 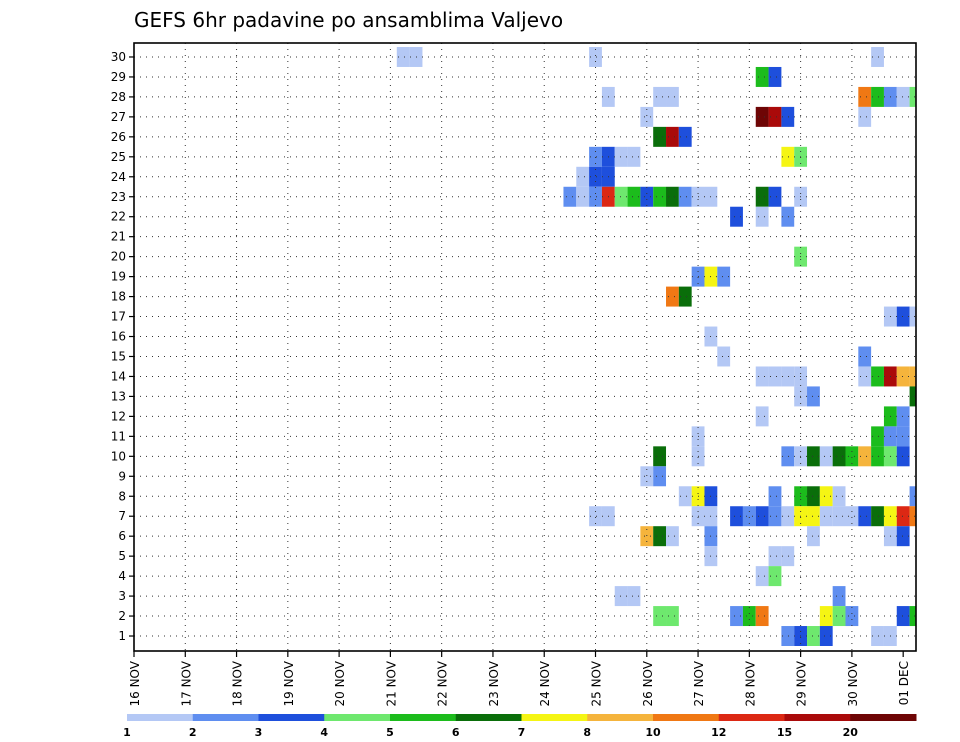 What do you see at coordinates (118, 77) in the screenshot?
I see `y-tick-label: 29` at bounding box center [118, 77].